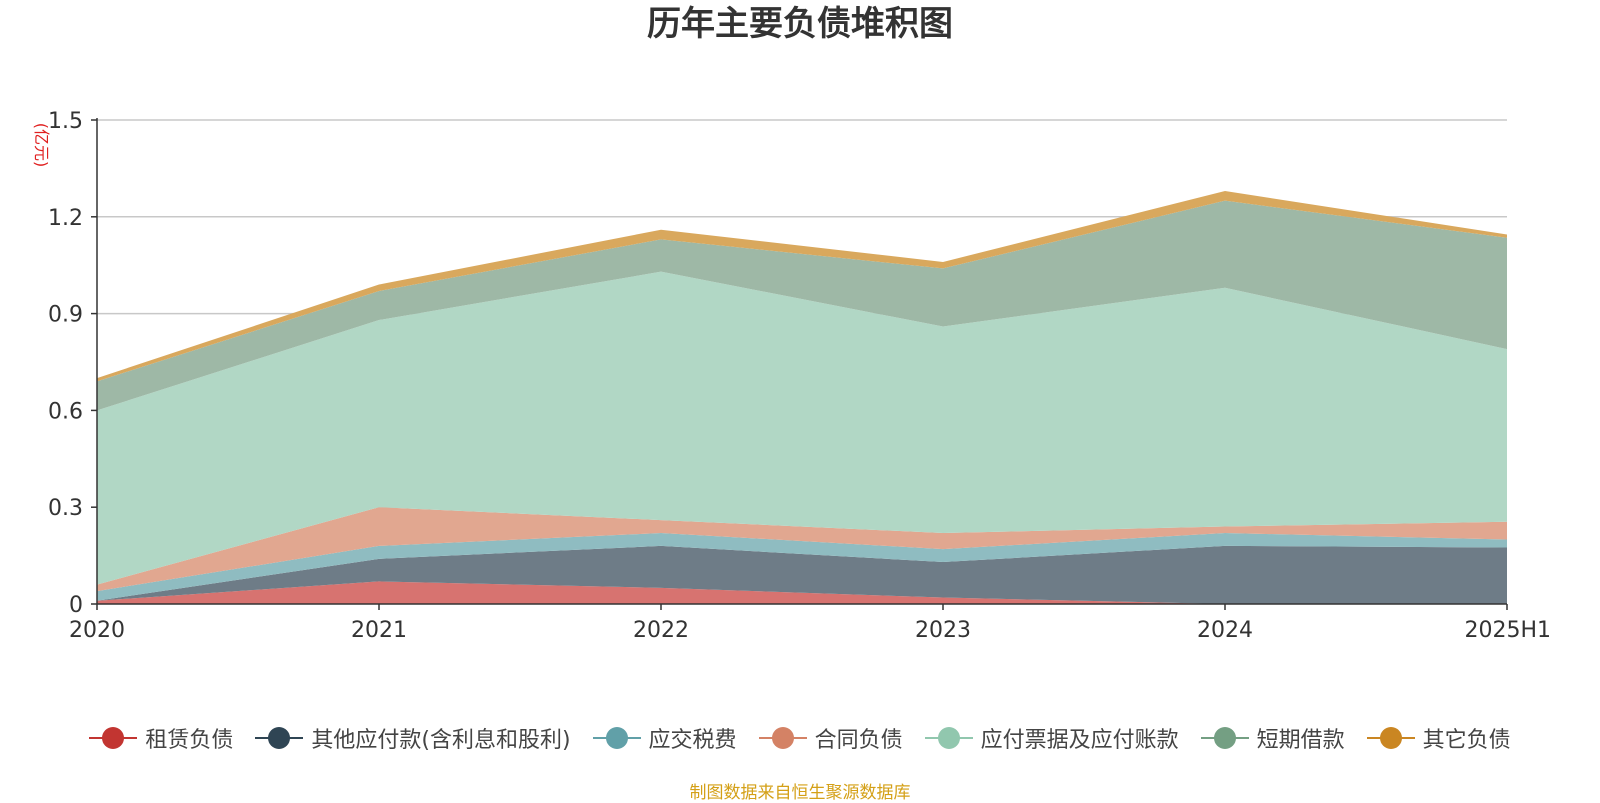 The width and height of the screenshot is (1600, 803). Describe the element at coordinates (1225, 630) in the screenshot. I see `x-tick-label: 2024` at that location.